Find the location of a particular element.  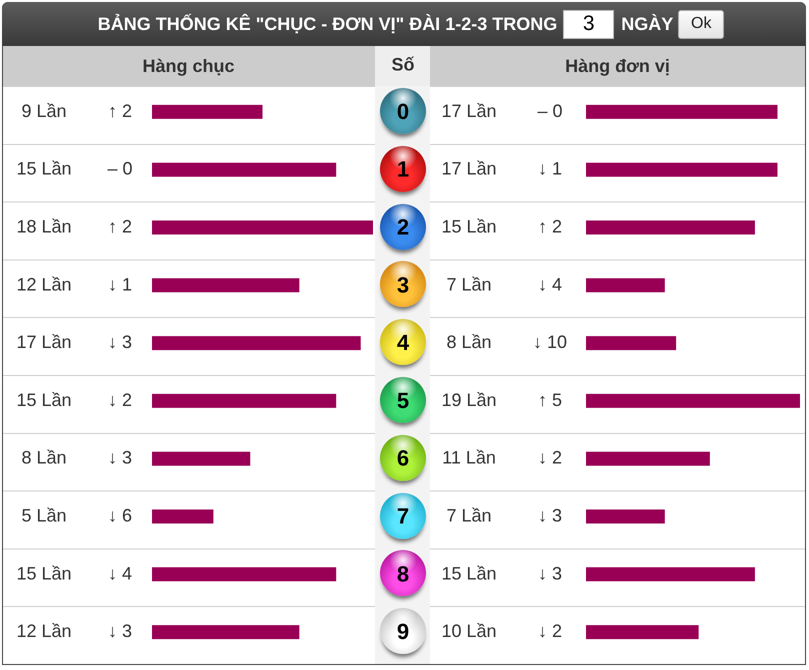

y-tick-label: 0 is located at coordinates (403, 111).